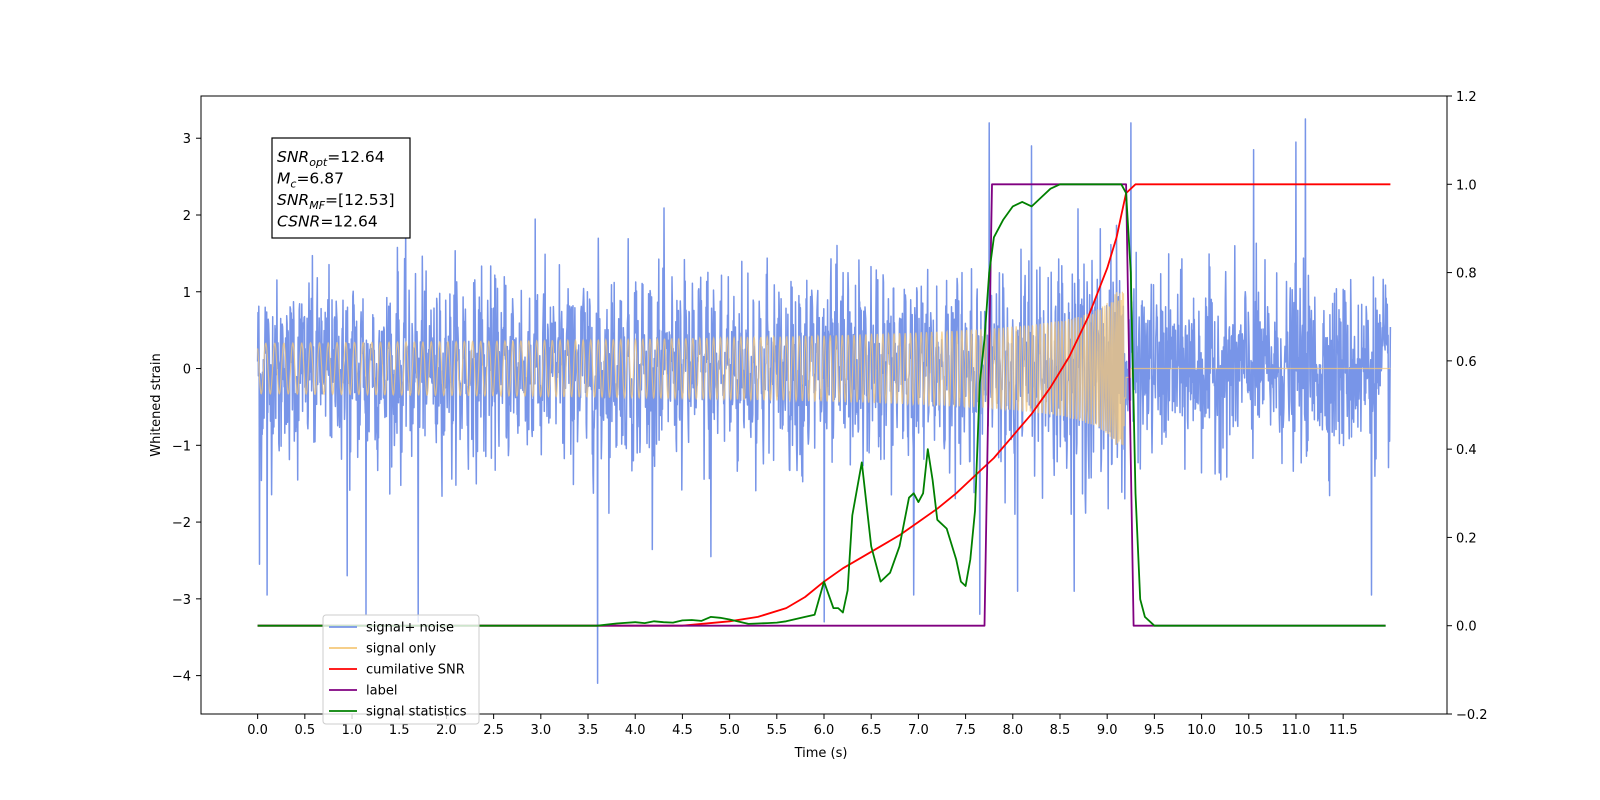  Describe the element at coordinates (1295, 730) in the screenshot. I see `x-tick-label: 11.0` at that location.